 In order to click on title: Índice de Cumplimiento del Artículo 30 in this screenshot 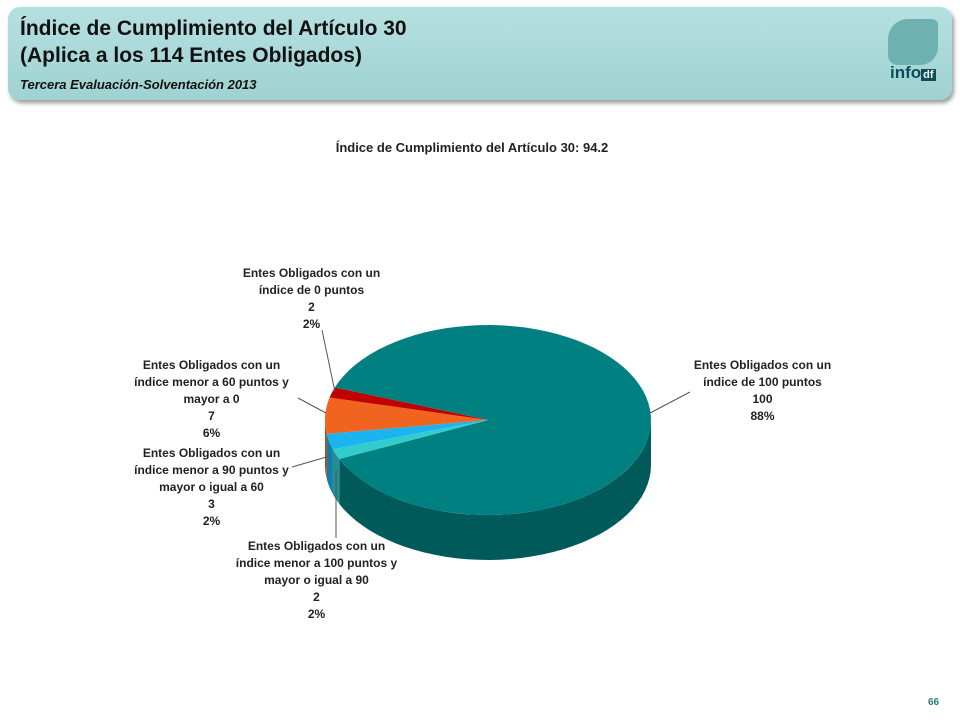, I will do `click(213, 28)`.